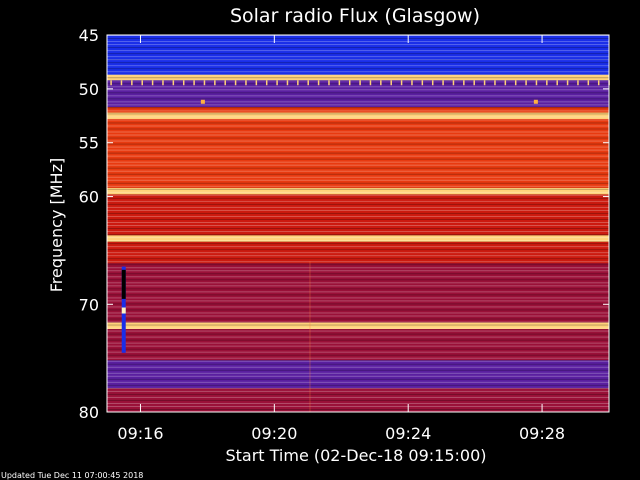  I want to click on y-tick-label-60: 60, so click(89, 197).